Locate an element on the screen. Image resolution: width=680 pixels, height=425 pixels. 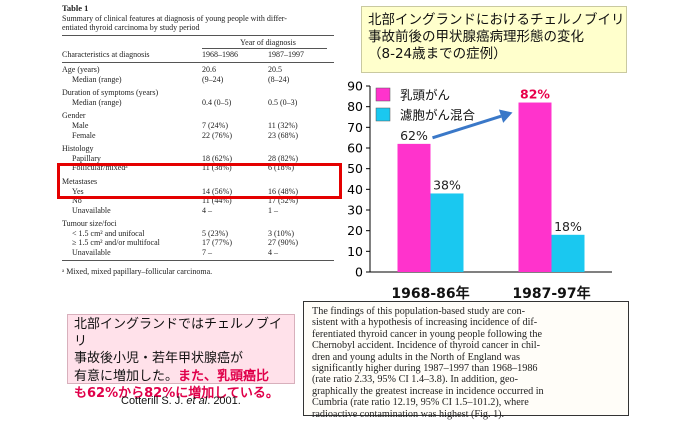
row-label: Yes is located at coordinates (78, 191).